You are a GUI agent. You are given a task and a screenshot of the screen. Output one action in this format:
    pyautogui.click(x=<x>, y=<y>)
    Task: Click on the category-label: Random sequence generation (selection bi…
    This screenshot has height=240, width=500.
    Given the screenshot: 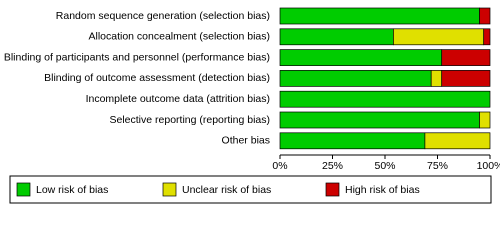 What is the action you would take?
    pyautogui.click(x=163, y=16)
    